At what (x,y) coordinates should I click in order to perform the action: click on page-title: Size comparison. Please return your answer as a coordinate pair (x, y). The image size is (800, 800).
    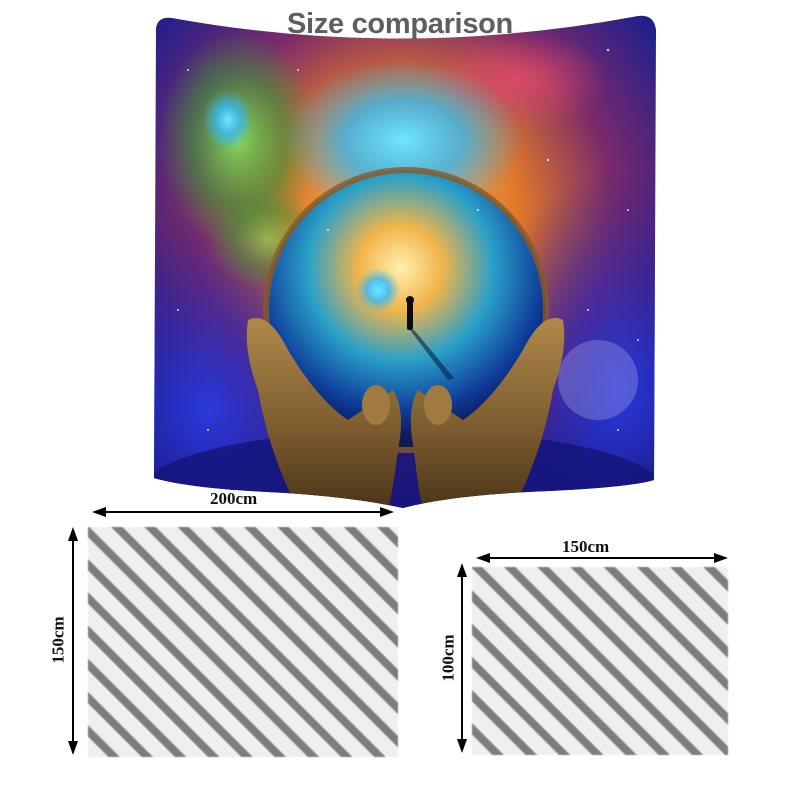
    Looking at the image, I should click on (400, 24).